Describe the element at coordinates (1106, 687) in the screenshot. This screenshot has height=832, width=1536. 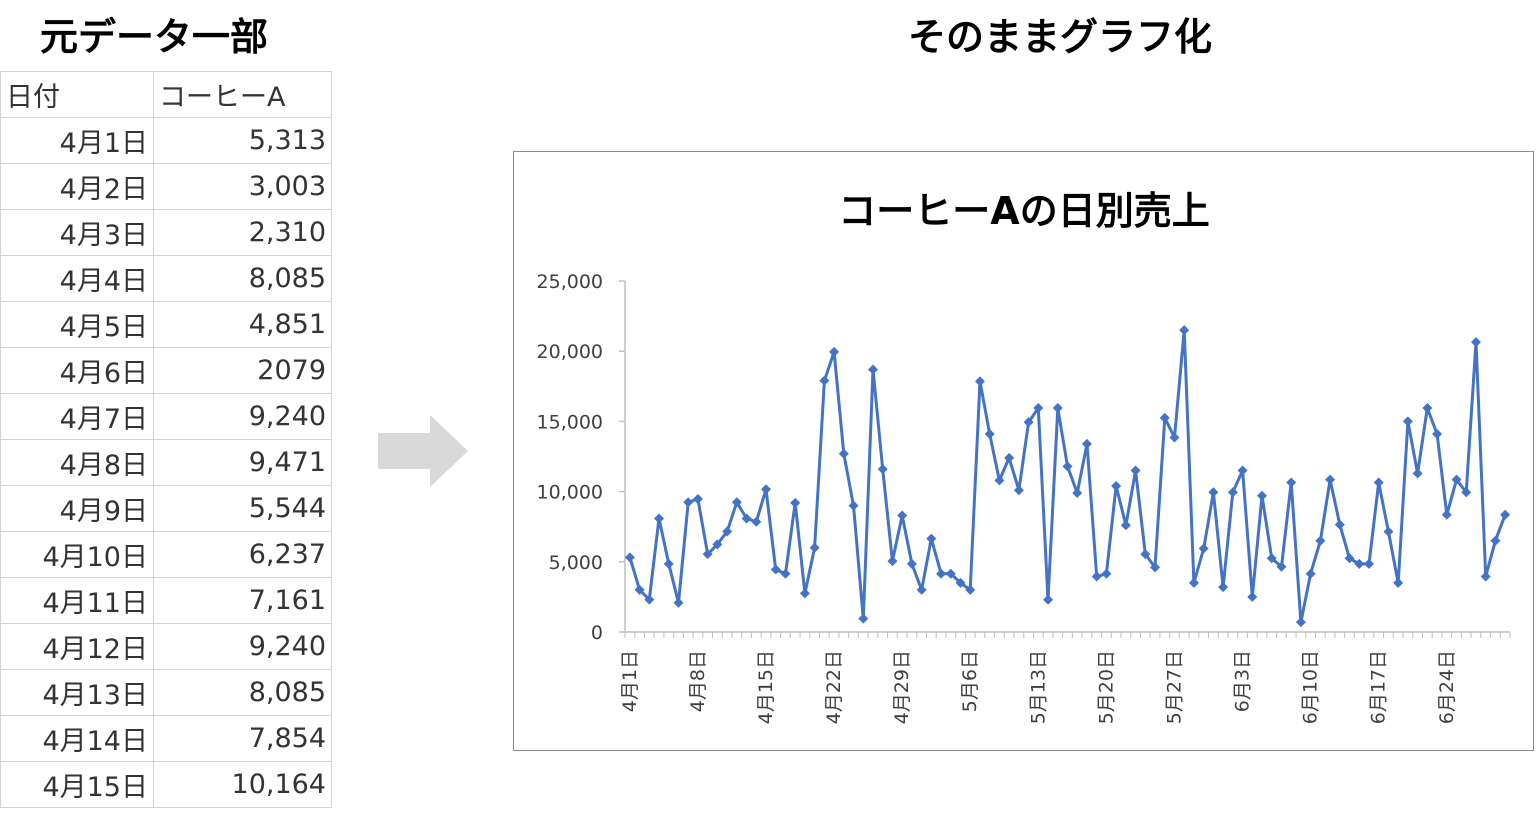
I see `x-tick-label: 5月20日` at that location.